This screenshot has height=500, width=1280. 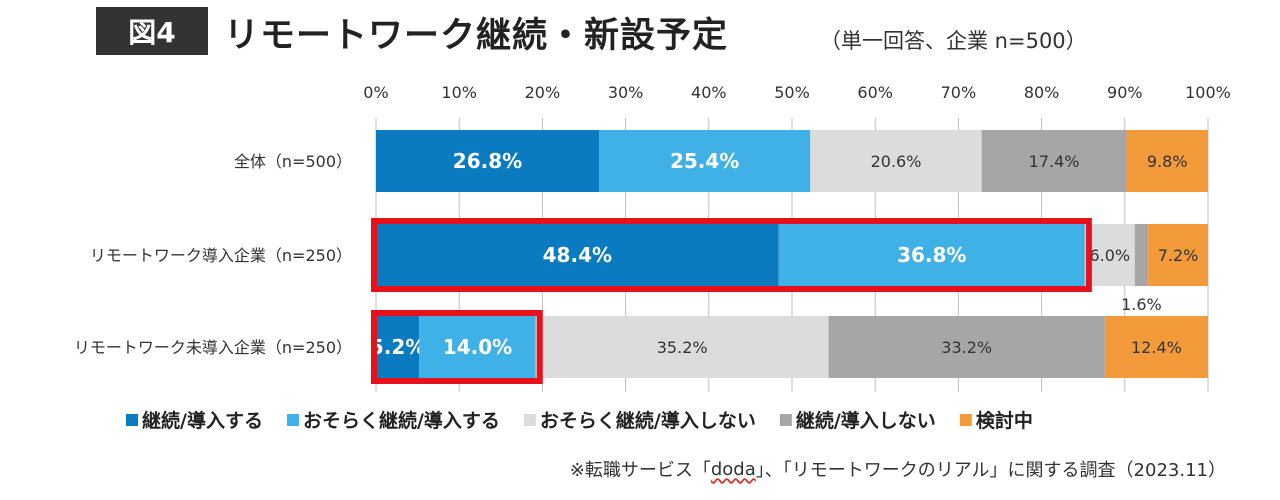 I want to click on data-label: 9.8%, so click(x=1167, y=161).